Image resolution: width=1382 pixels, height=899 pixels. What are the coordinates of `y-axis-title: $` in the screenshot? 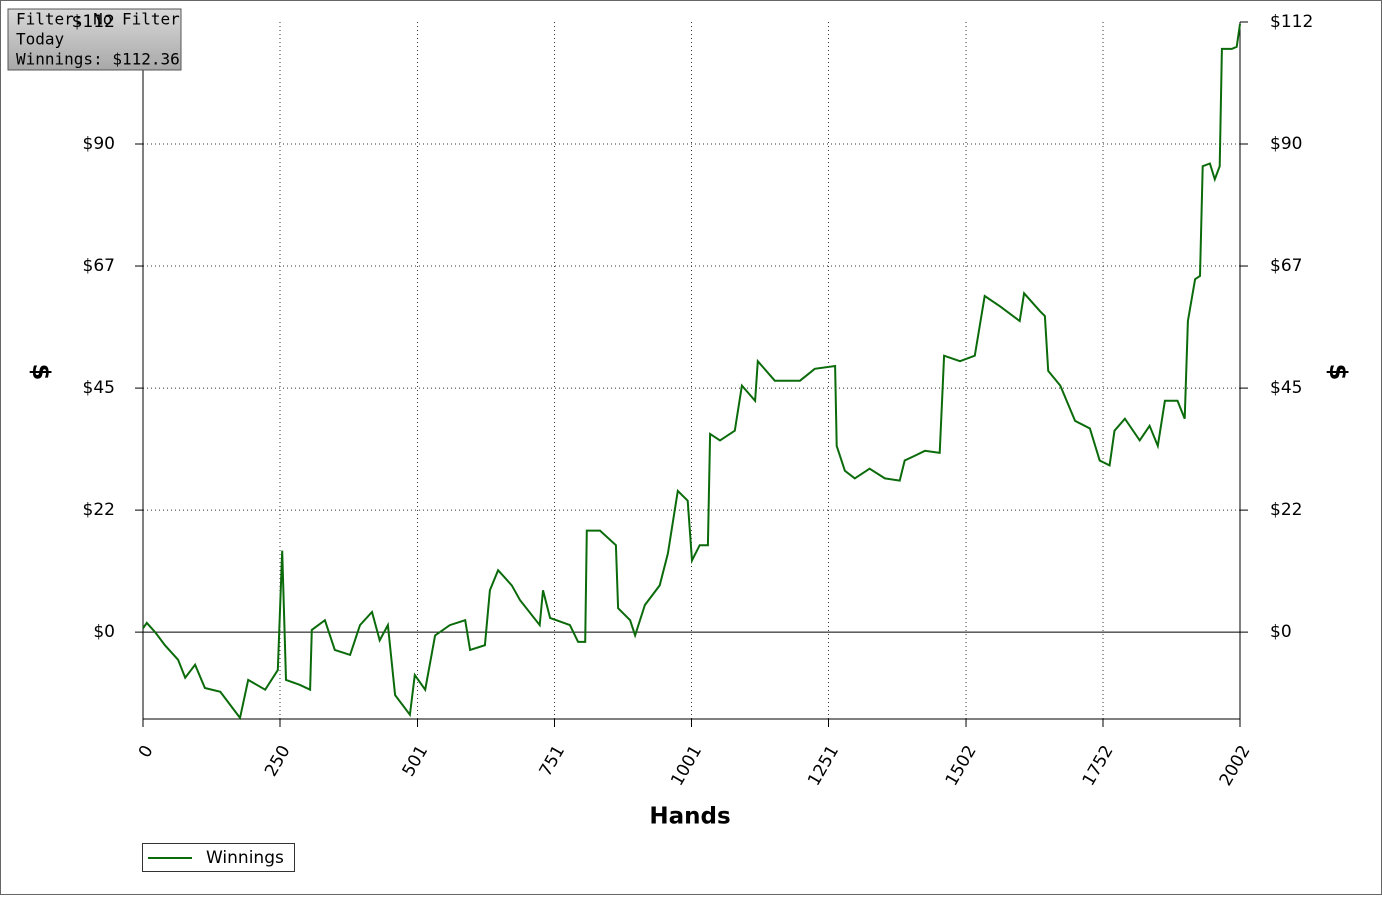 It's located at (41, 372).